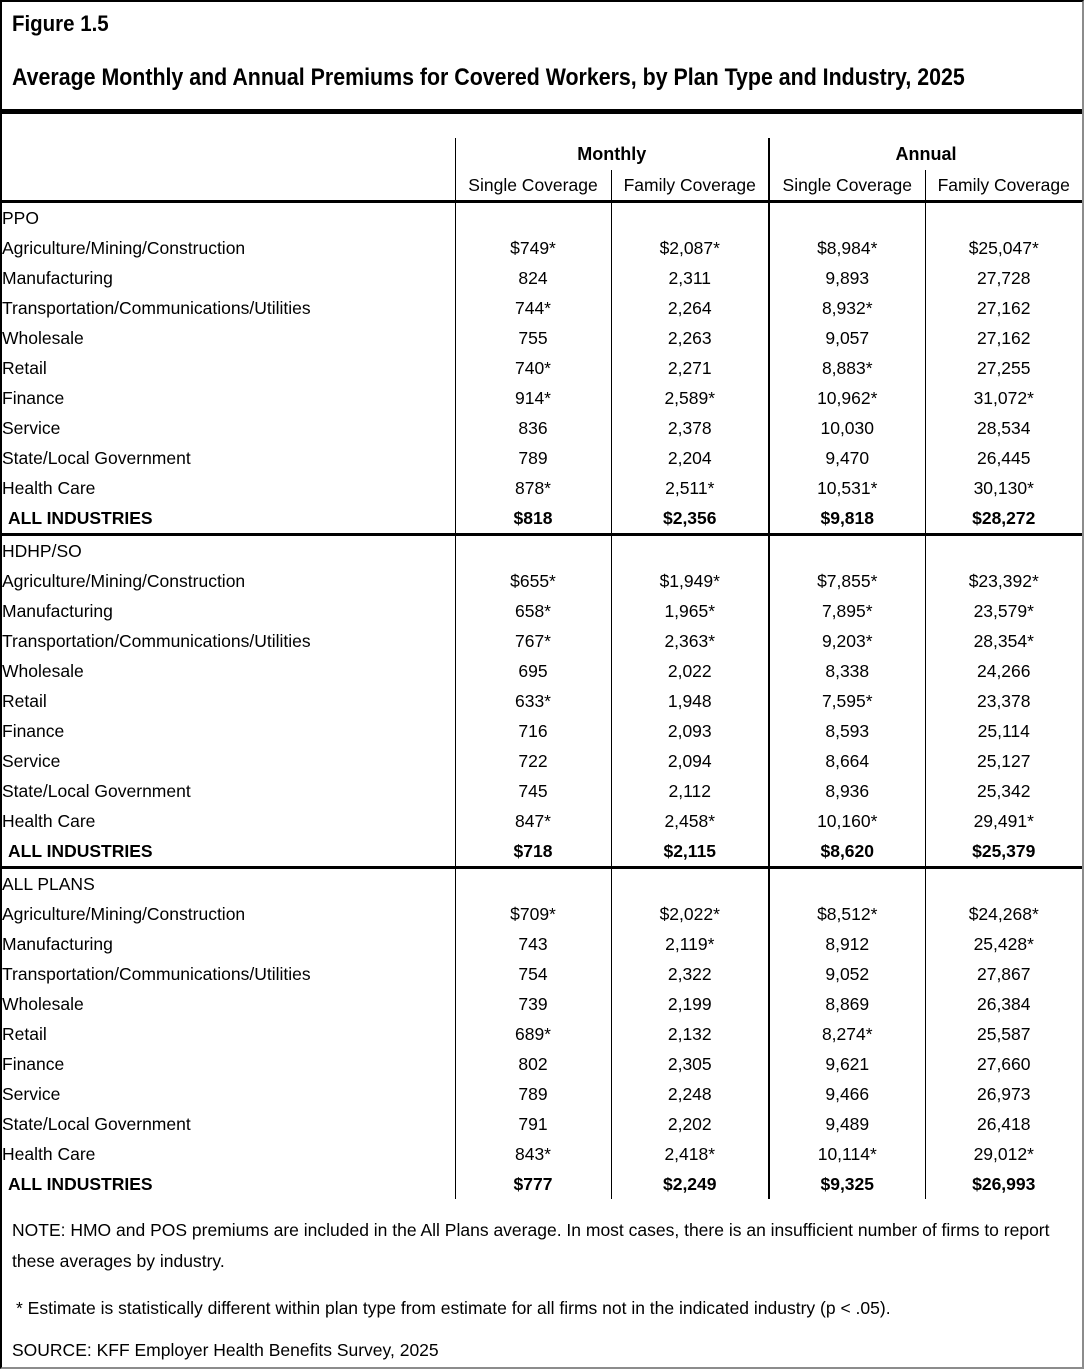  What do you see at coordinates (532, 458) in the screenshot?
I see `value-cell: 789` at bounding box center [532, 458].